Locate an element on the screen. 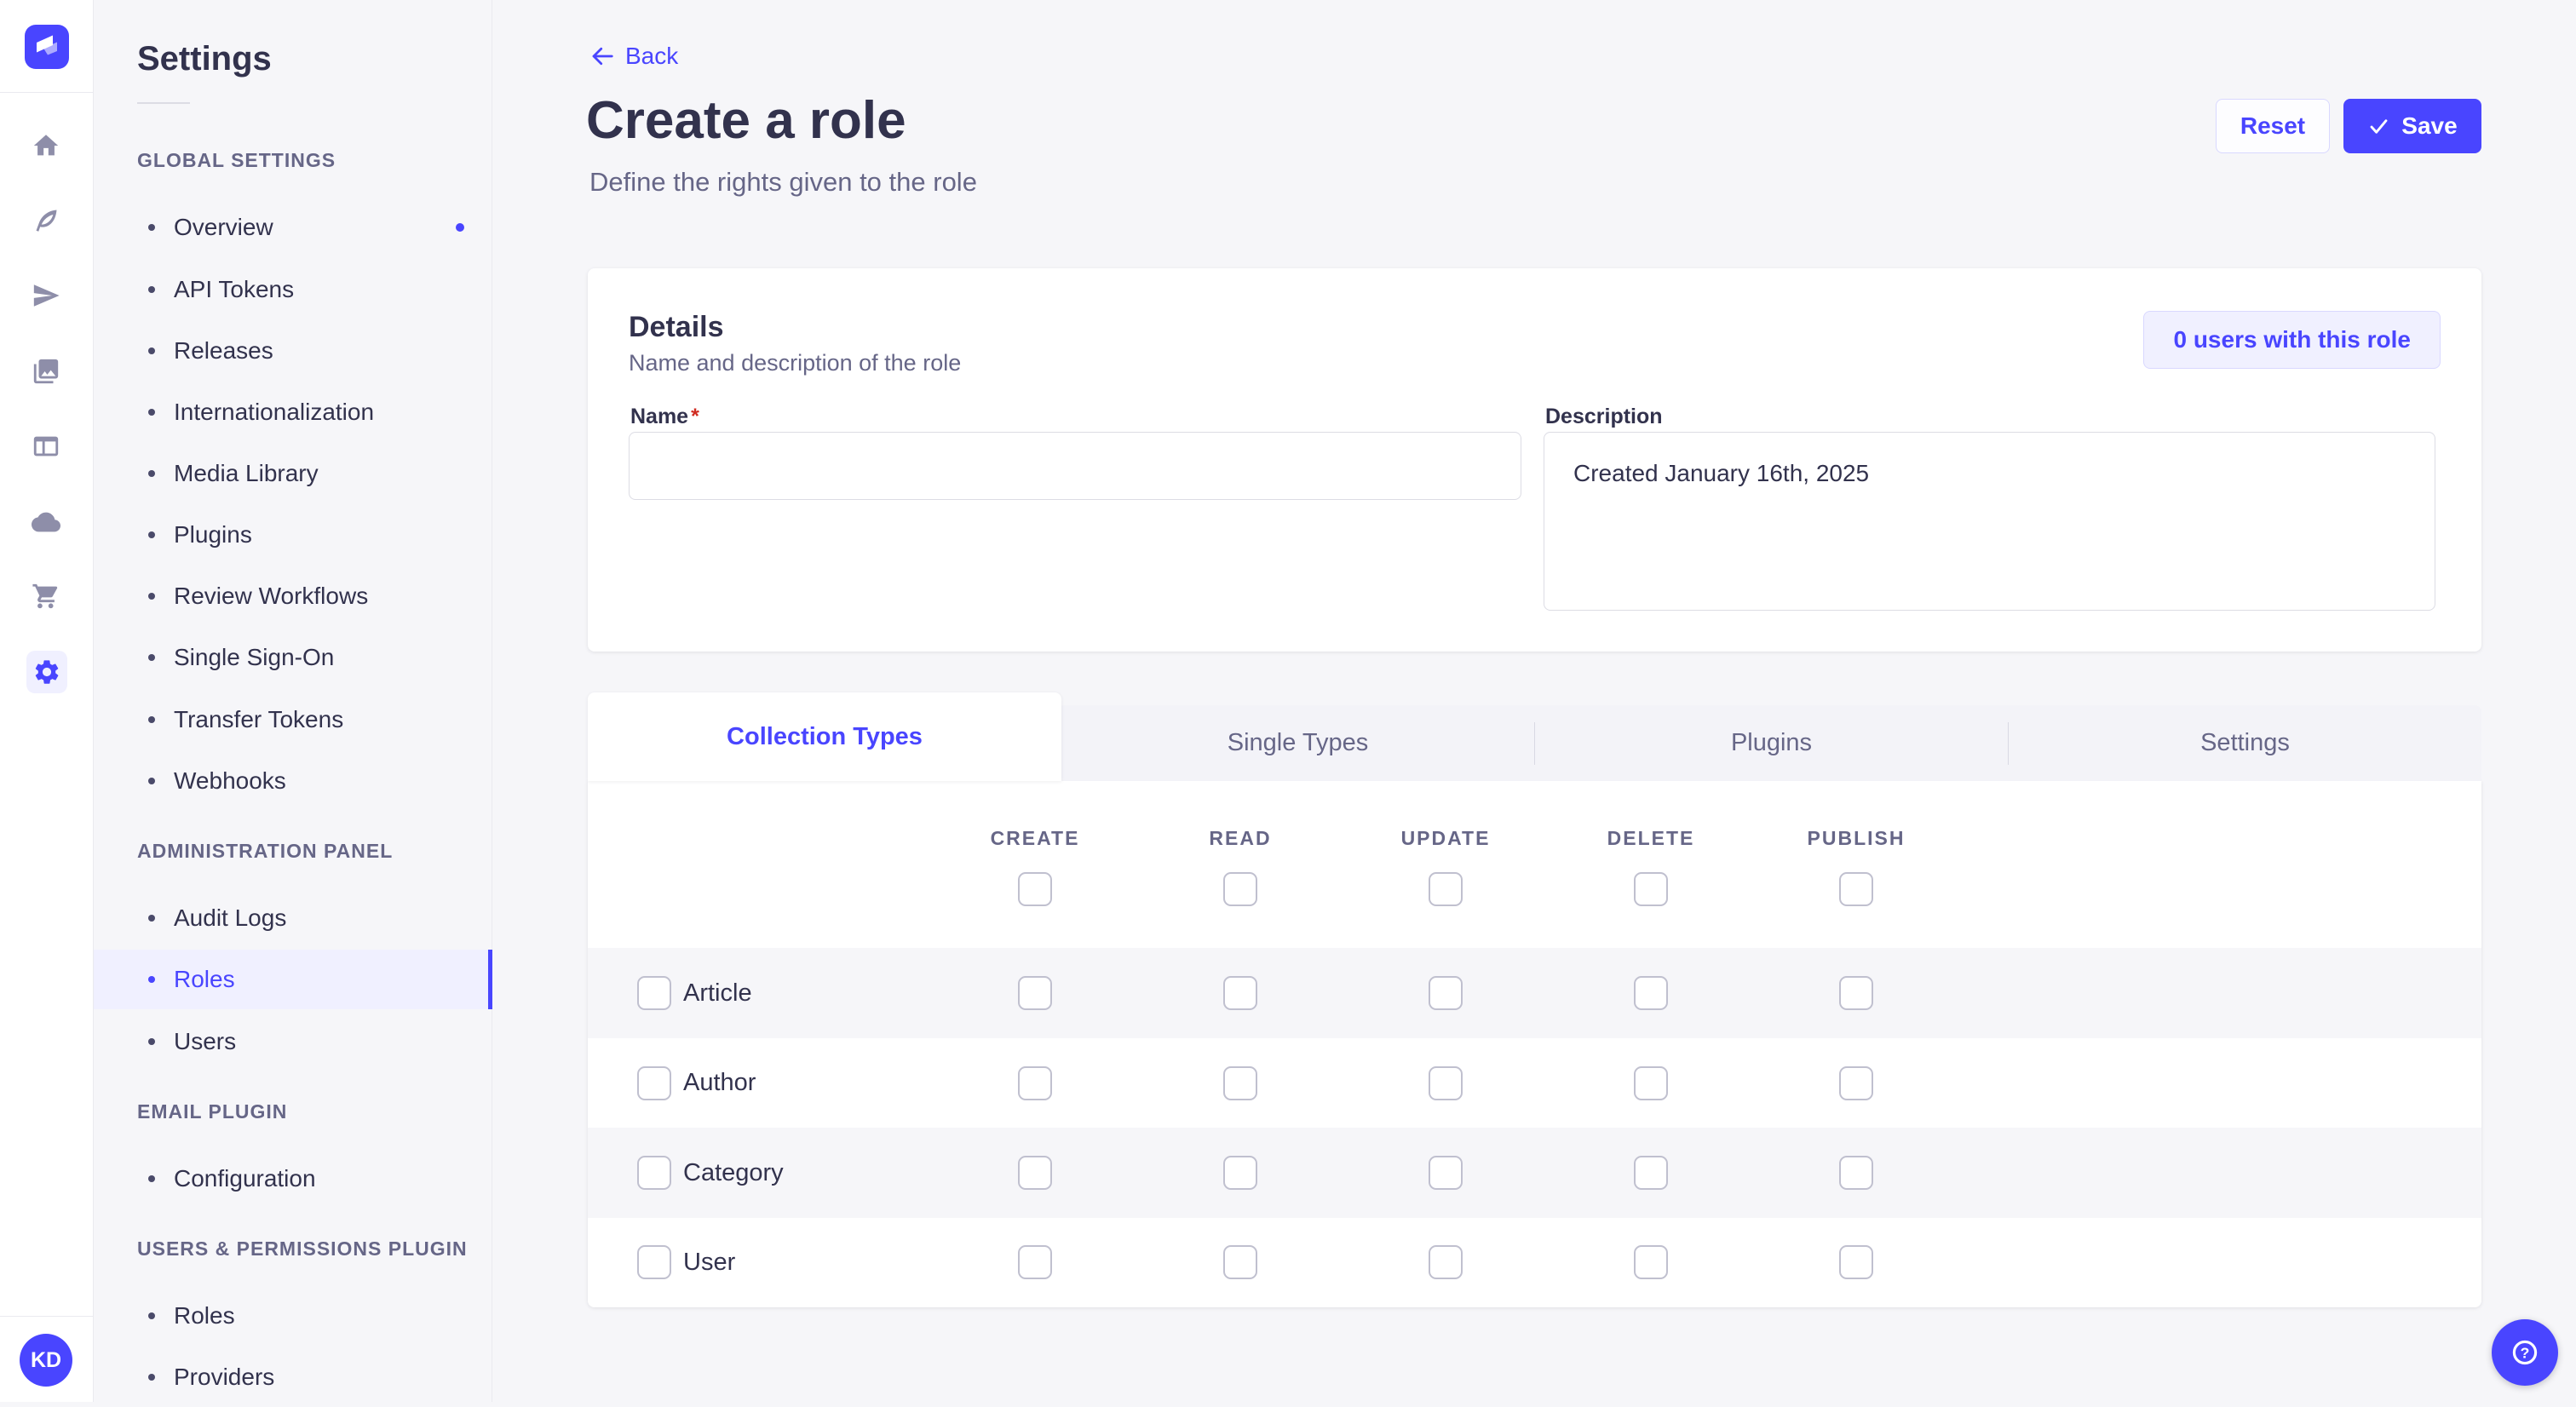  sidebar-item-users: Users is located at coordinates (293, 1041).